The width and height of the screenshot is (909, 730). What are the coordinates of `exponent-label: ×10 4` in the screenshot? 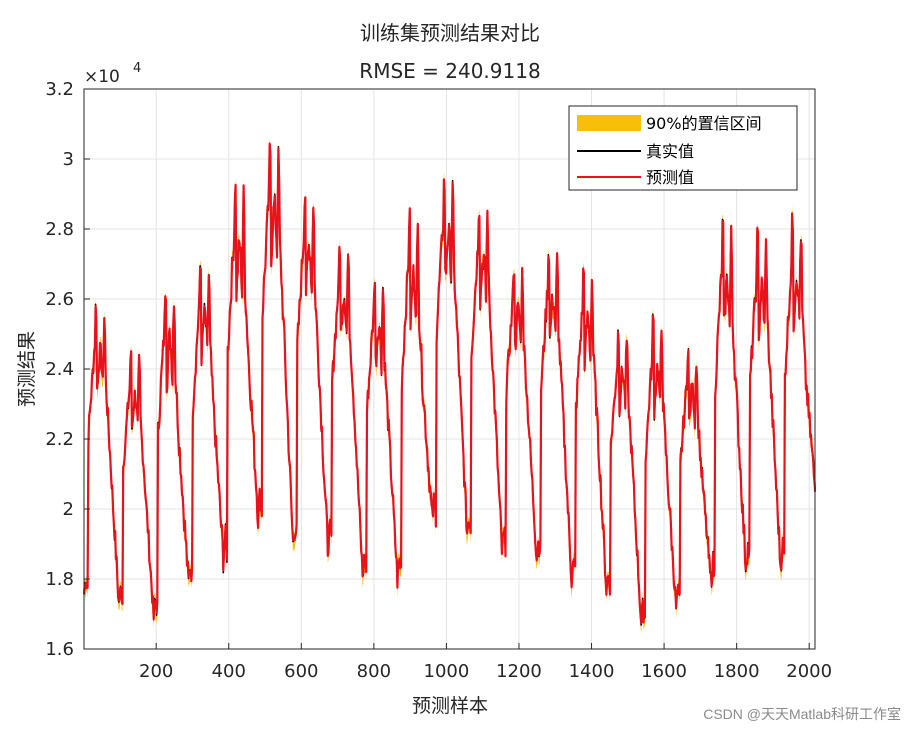 It's located at (112, 74).